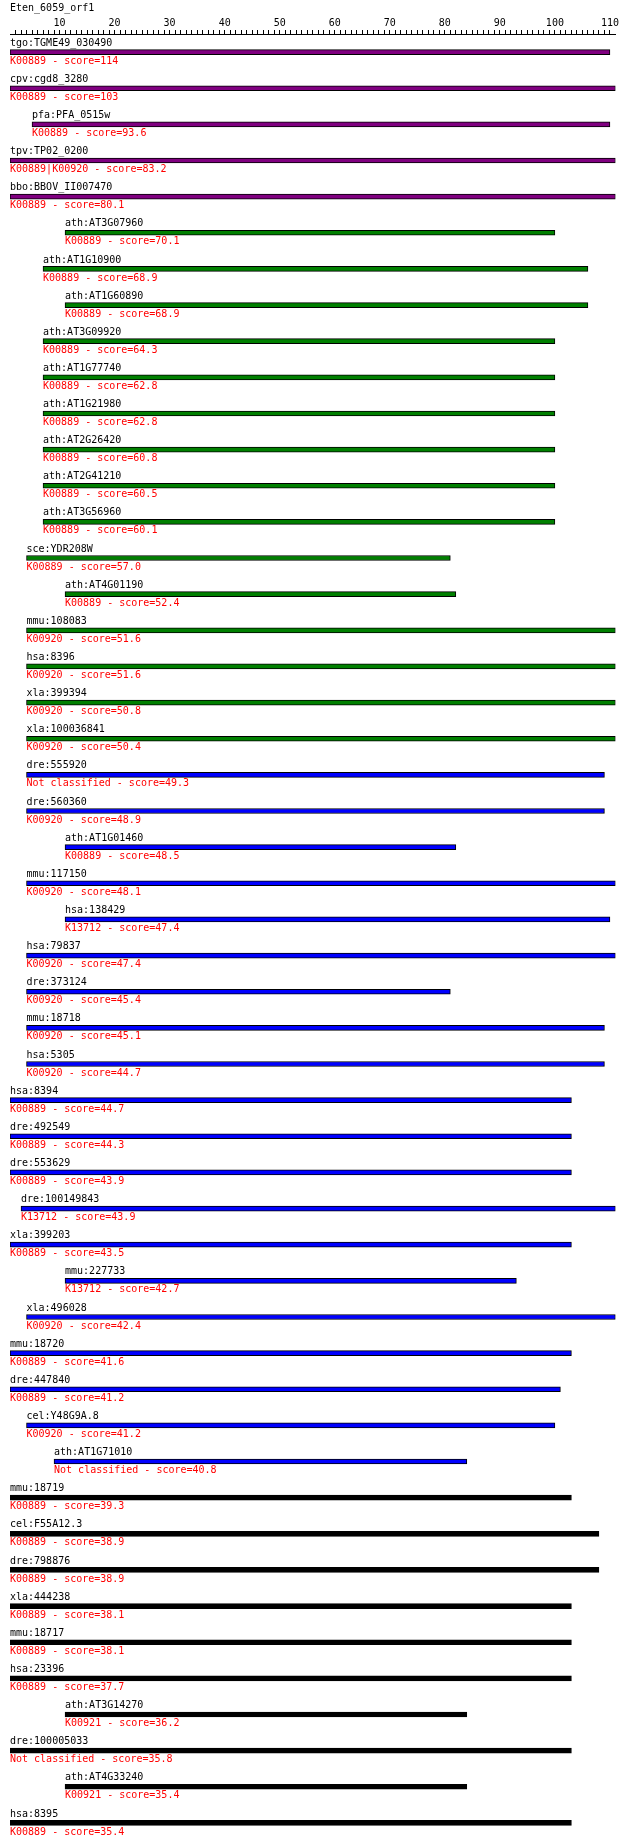 This screenshot has width=620, height=1841. I want to click on y-tick-label: ath:AT1G71010, so click(93, 1452).